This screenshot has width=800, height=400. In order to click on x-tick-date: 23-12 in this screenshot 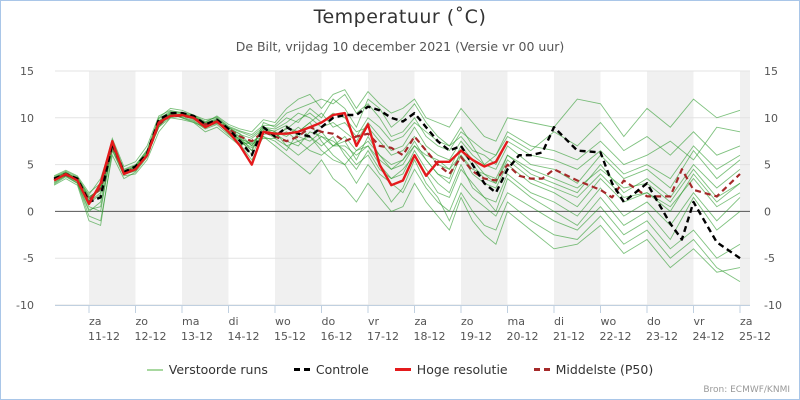, I will do `click(662, 336)`.